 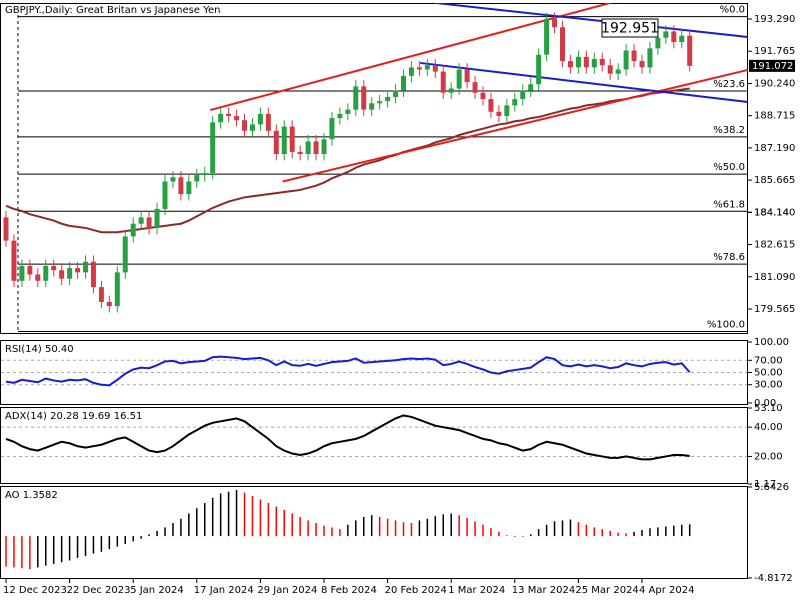 I want to click on y-tick-label: 1.17, so click(x=765, y=484).